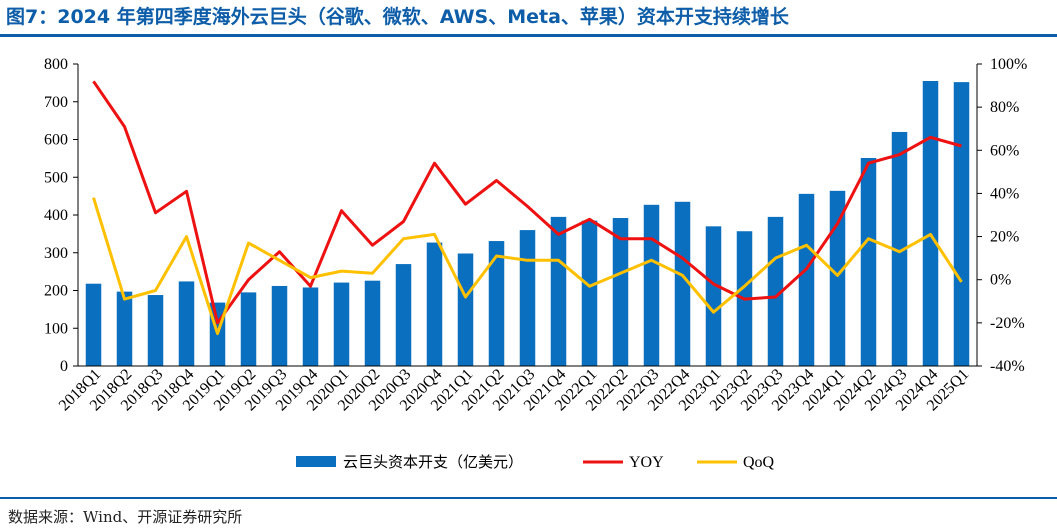 The image size is (1057, 530). Describe the element at coordinates (1001, 215) in the screenshot. I see `right-axis: -40% -20% 0% 20% 40% 60% 80% 100%` at that location.